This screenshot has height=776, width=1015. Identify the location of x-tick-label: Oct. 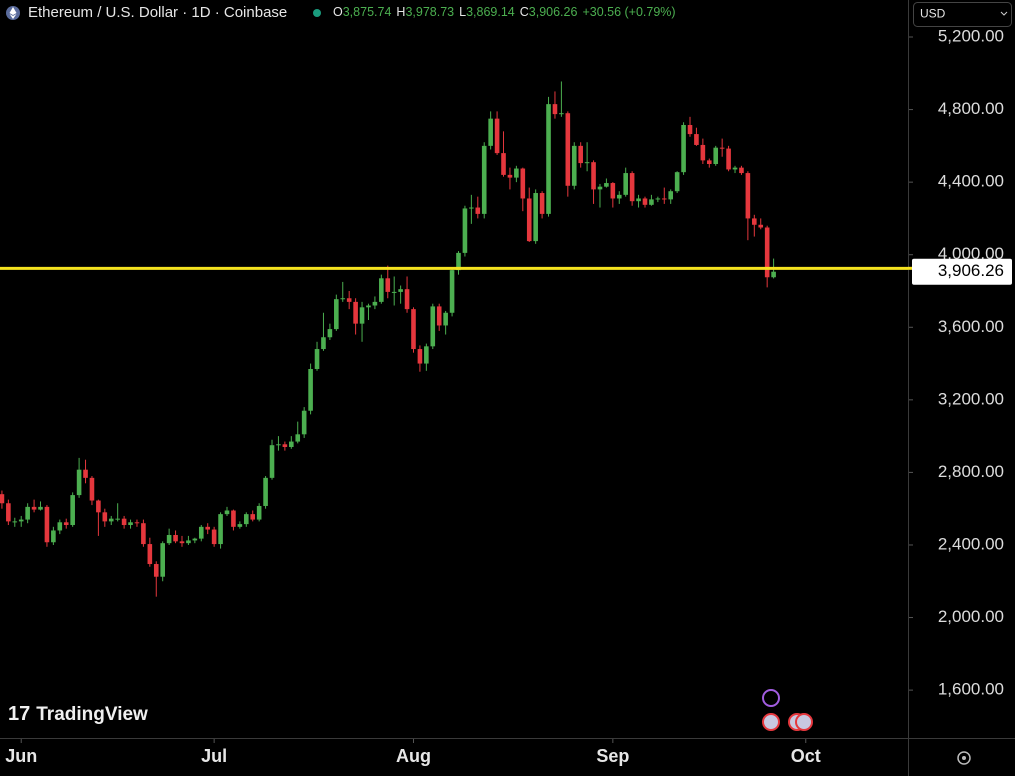
(806, 756).